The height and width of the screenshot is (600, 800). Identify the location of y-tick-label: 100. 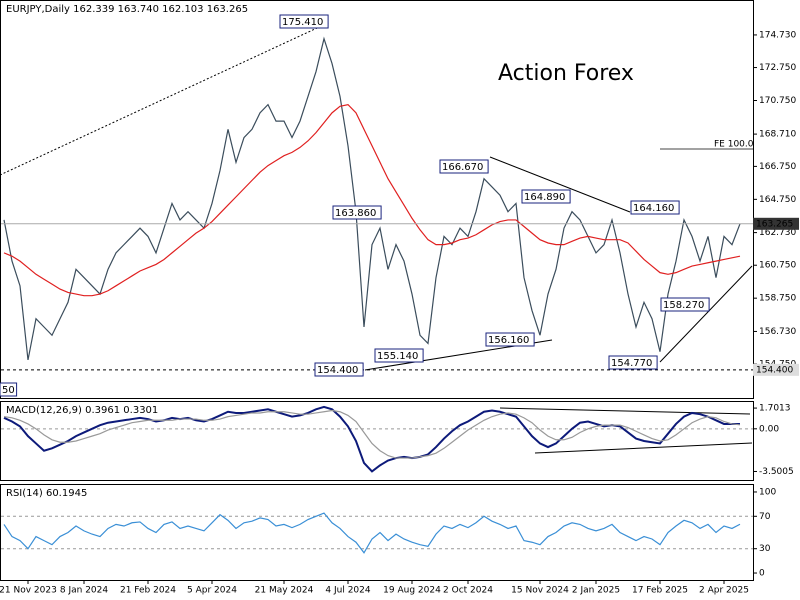
(767, 492).